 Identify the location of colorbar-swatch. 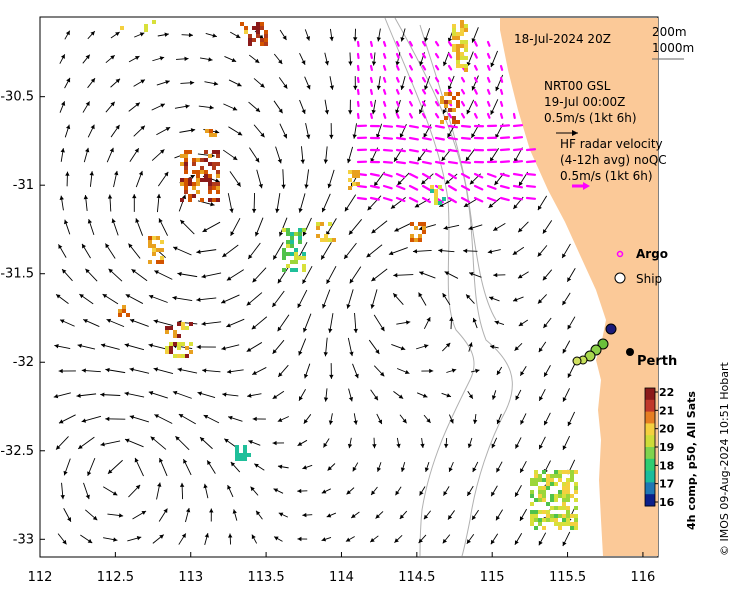
(650, 441).